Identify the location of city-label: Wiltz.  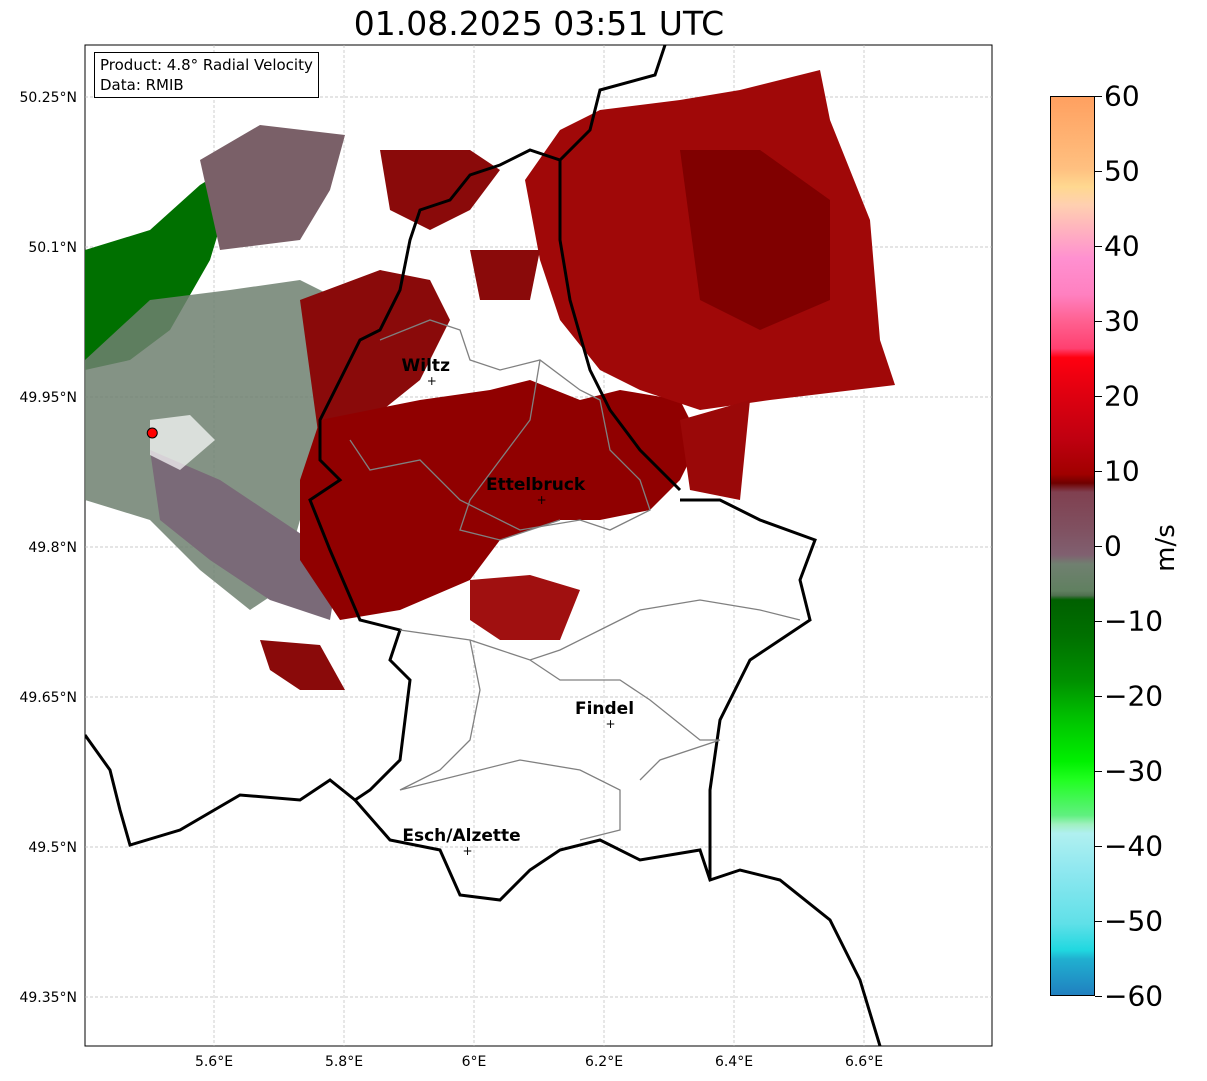
(426, 366).